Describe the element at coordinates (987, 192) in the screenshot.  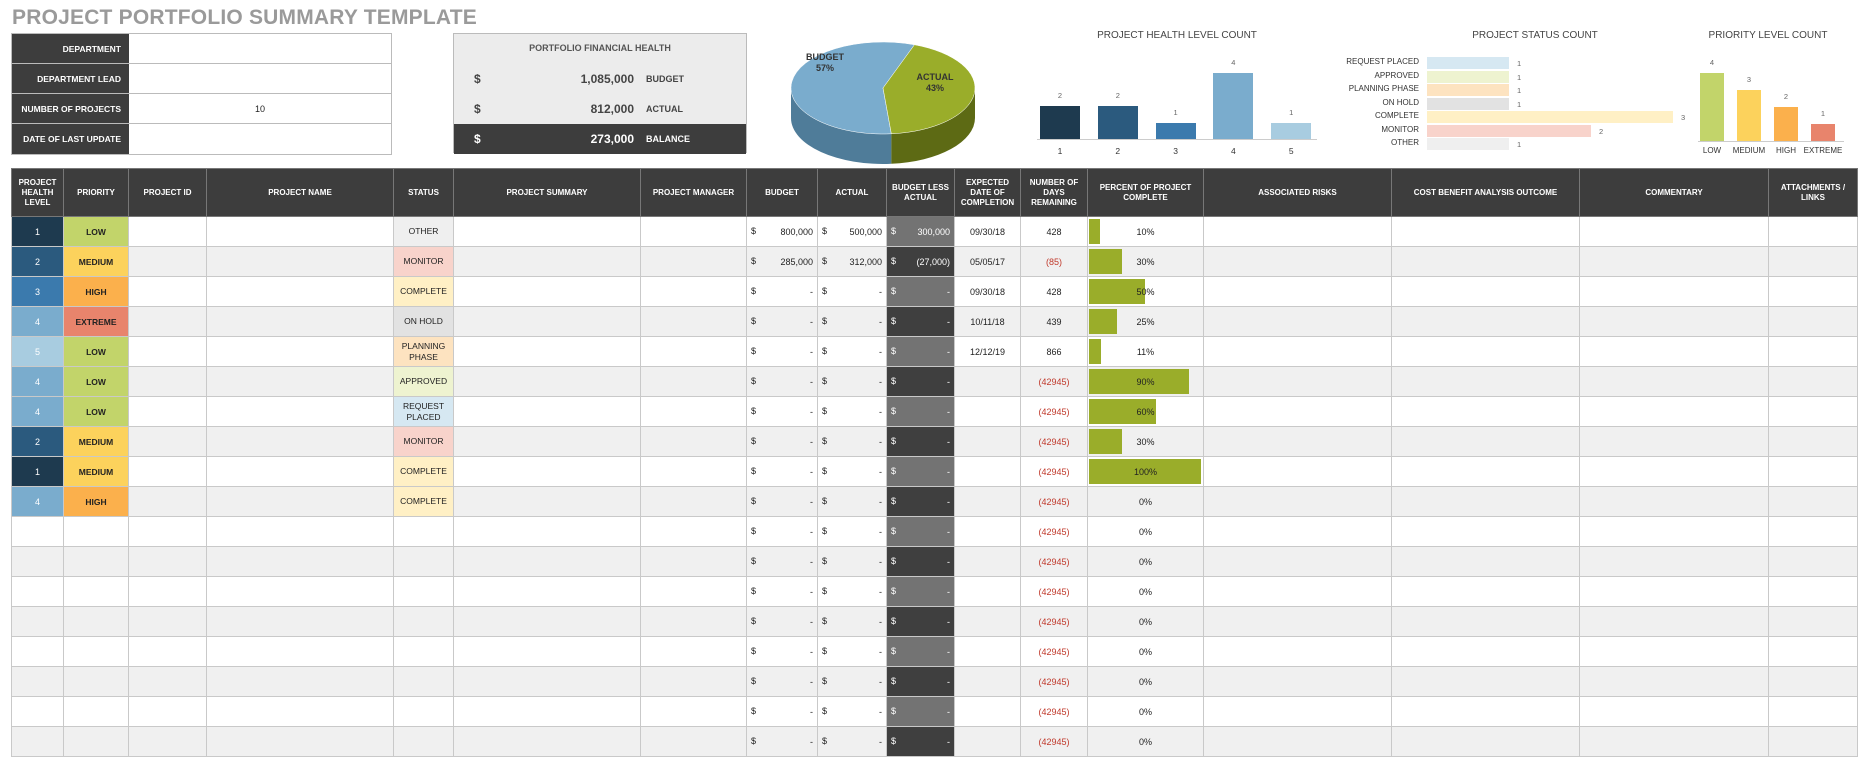
I see `header-expected-date-of-completion: EXPECTED DATE OF COMPLETION` at that location.